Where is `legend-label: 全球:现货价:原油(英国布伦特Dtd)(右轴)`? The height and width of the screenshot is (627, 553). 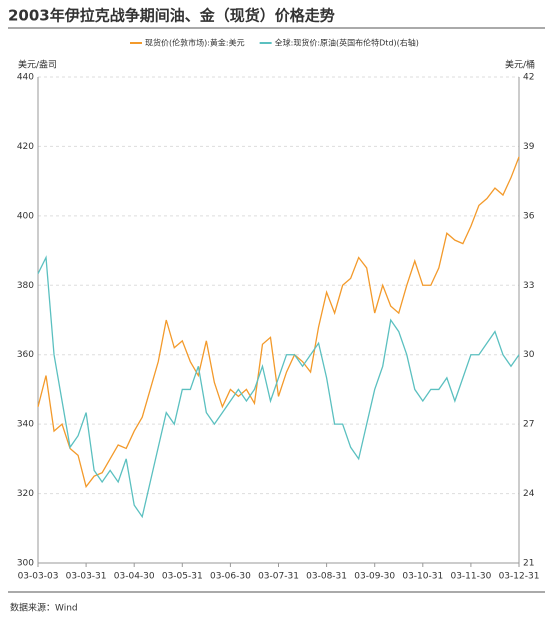 legend-label: 全球:现货价:原油(英国布伦特Dtd)(右轴) is located at coordinates (347, 43).